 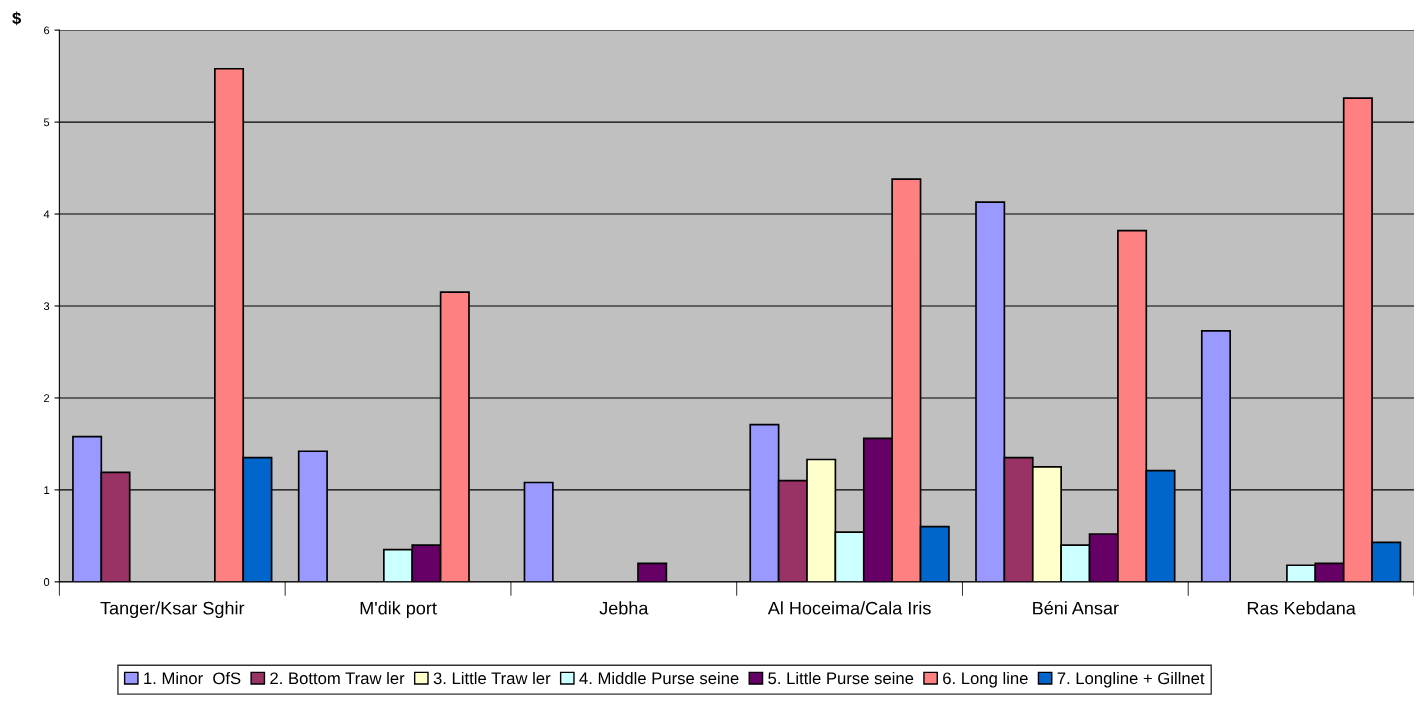 What do you see at coordinates (337, 678) in the screenshot?
I see `legend-label: 2. Bottom Traw ler` at bounding box center [337, 678].